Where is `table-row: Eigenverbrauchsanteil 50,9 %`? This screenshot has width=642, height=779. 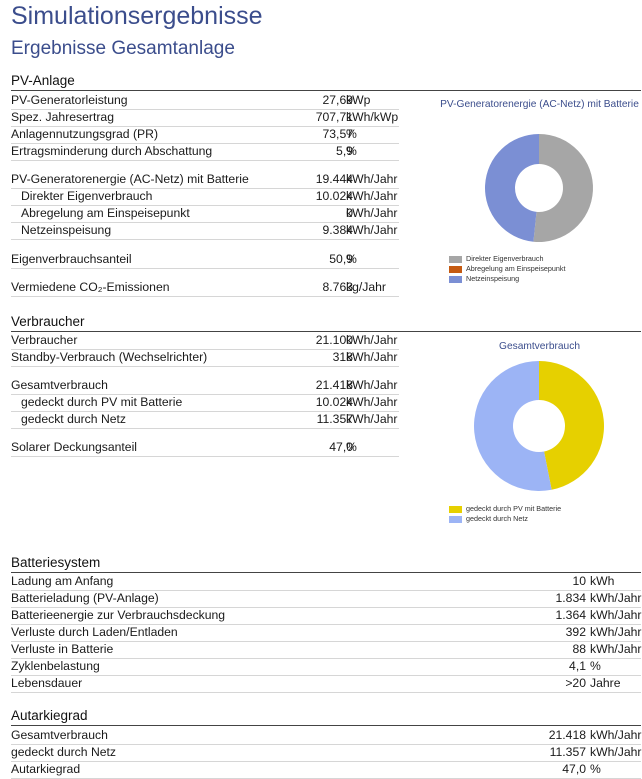 table-row: Eigenverbrauchsanteil 50,9 % is located at coordinates (205, 260).